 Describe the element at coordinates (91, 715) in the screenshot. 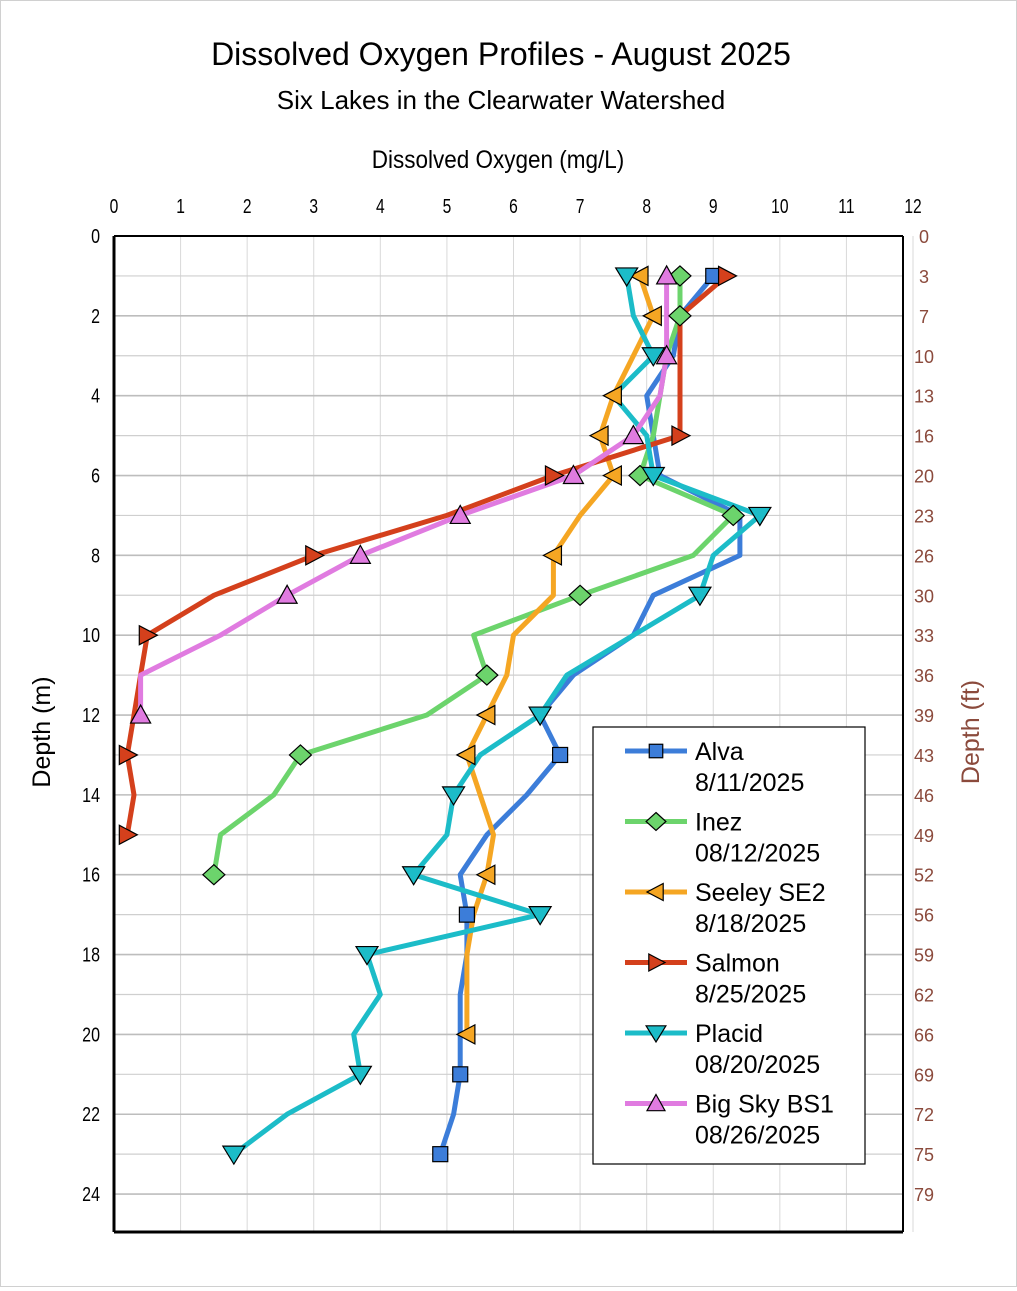

I see `y-tick-label: 12` at that location.